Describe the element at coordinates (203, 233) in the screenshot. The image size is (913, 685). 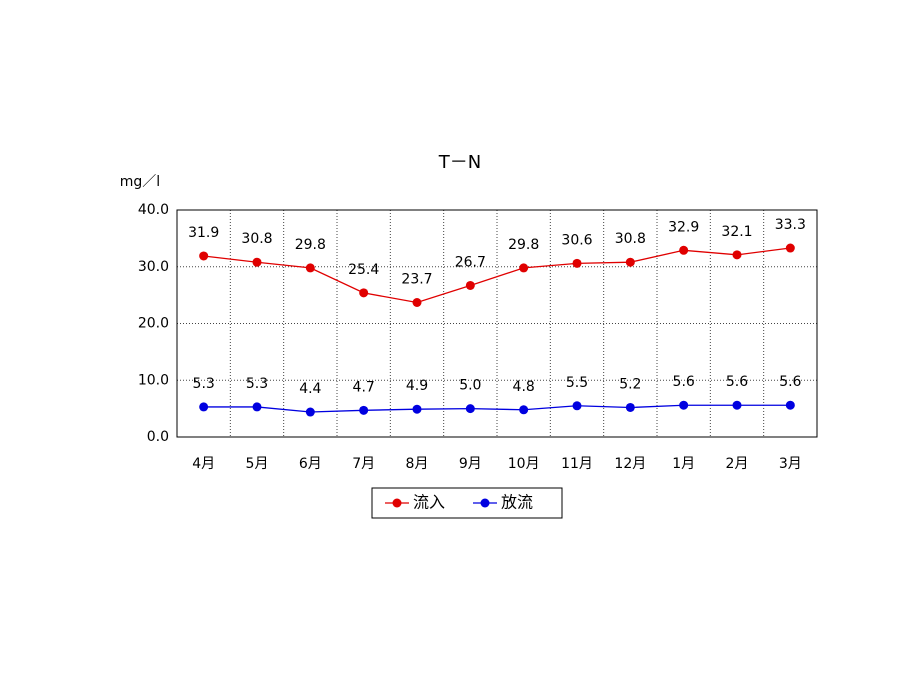
I see `data-label: 31.9` at that location.